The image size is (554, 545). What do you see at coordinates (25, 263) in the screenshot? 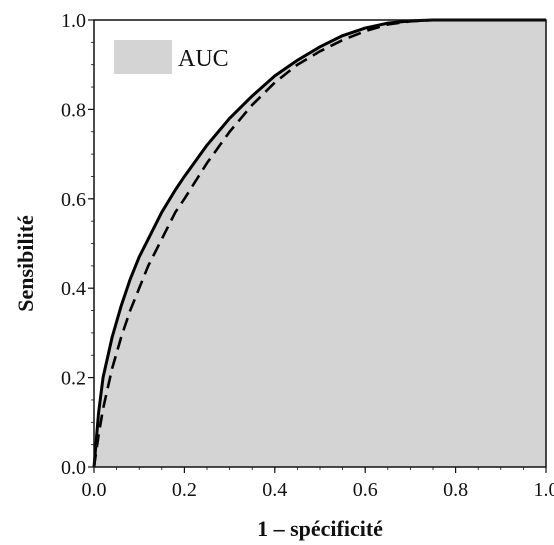
I see `y-axis-label: Sensibilité` at bounding box center [25, 263].